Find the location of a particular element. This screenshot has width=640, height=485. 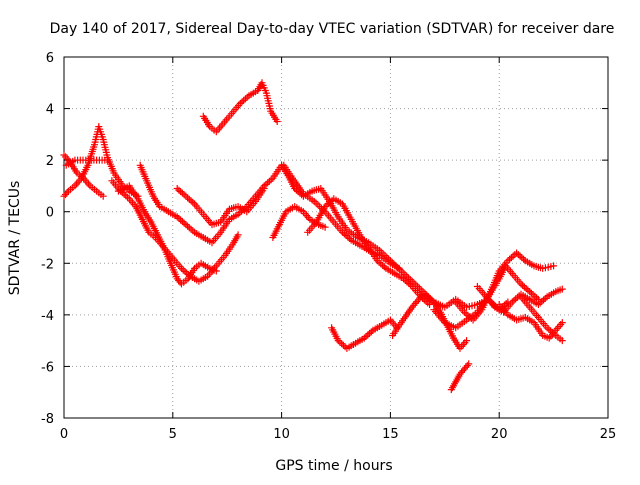

y-tick-label: -6 is located at coordinates (47, 367).